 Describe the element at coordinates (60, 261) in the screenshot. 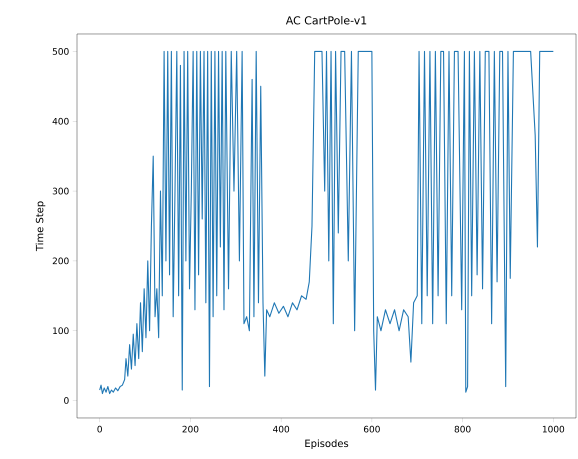

I see `y-tick-label: 200` at that location.